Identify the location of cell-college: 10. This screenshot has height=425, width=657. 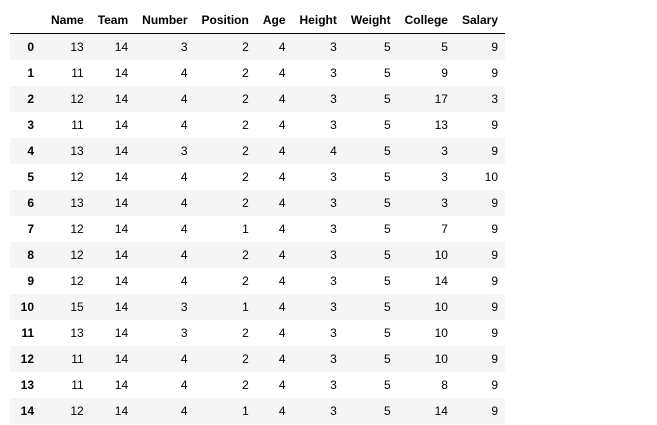
(441, 255).